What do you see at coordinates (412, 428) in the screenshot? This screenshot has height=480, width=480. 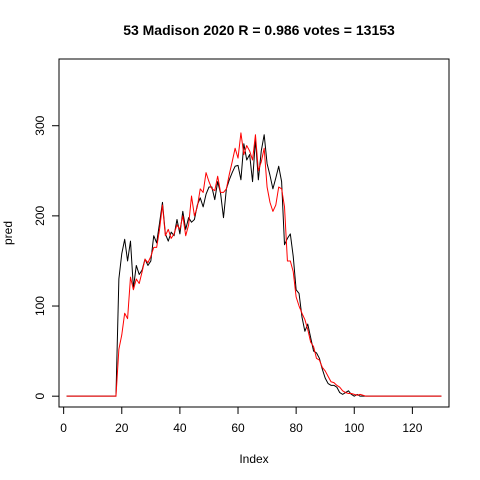 I see `x-tick-label: 120` at bounding box center [412, 428].